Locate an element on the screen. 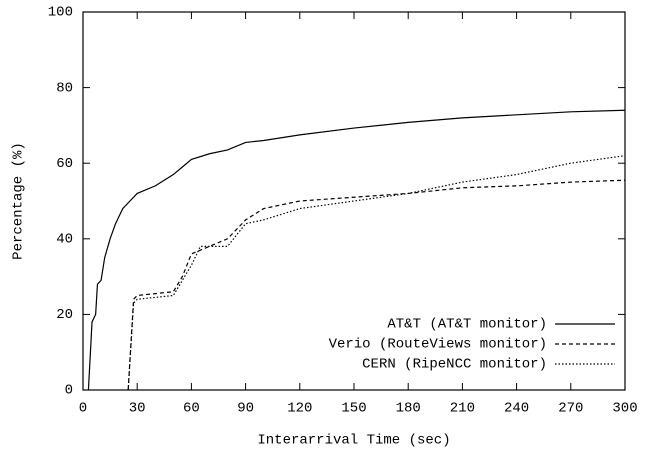  legend-label: CERN (RipeNCC monitor) is located at coordinates (454, 365).